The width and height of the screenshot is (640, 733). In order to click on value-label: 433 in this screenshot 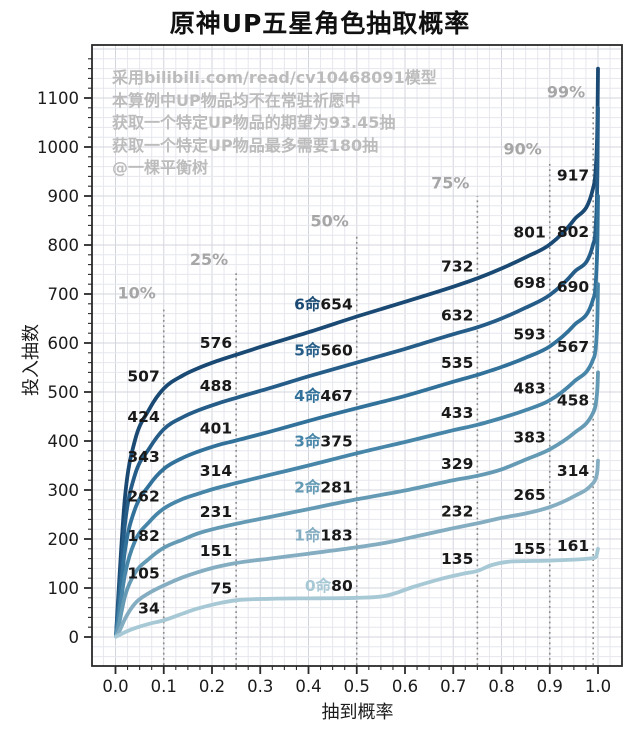, I will do `click(457, 413)`.